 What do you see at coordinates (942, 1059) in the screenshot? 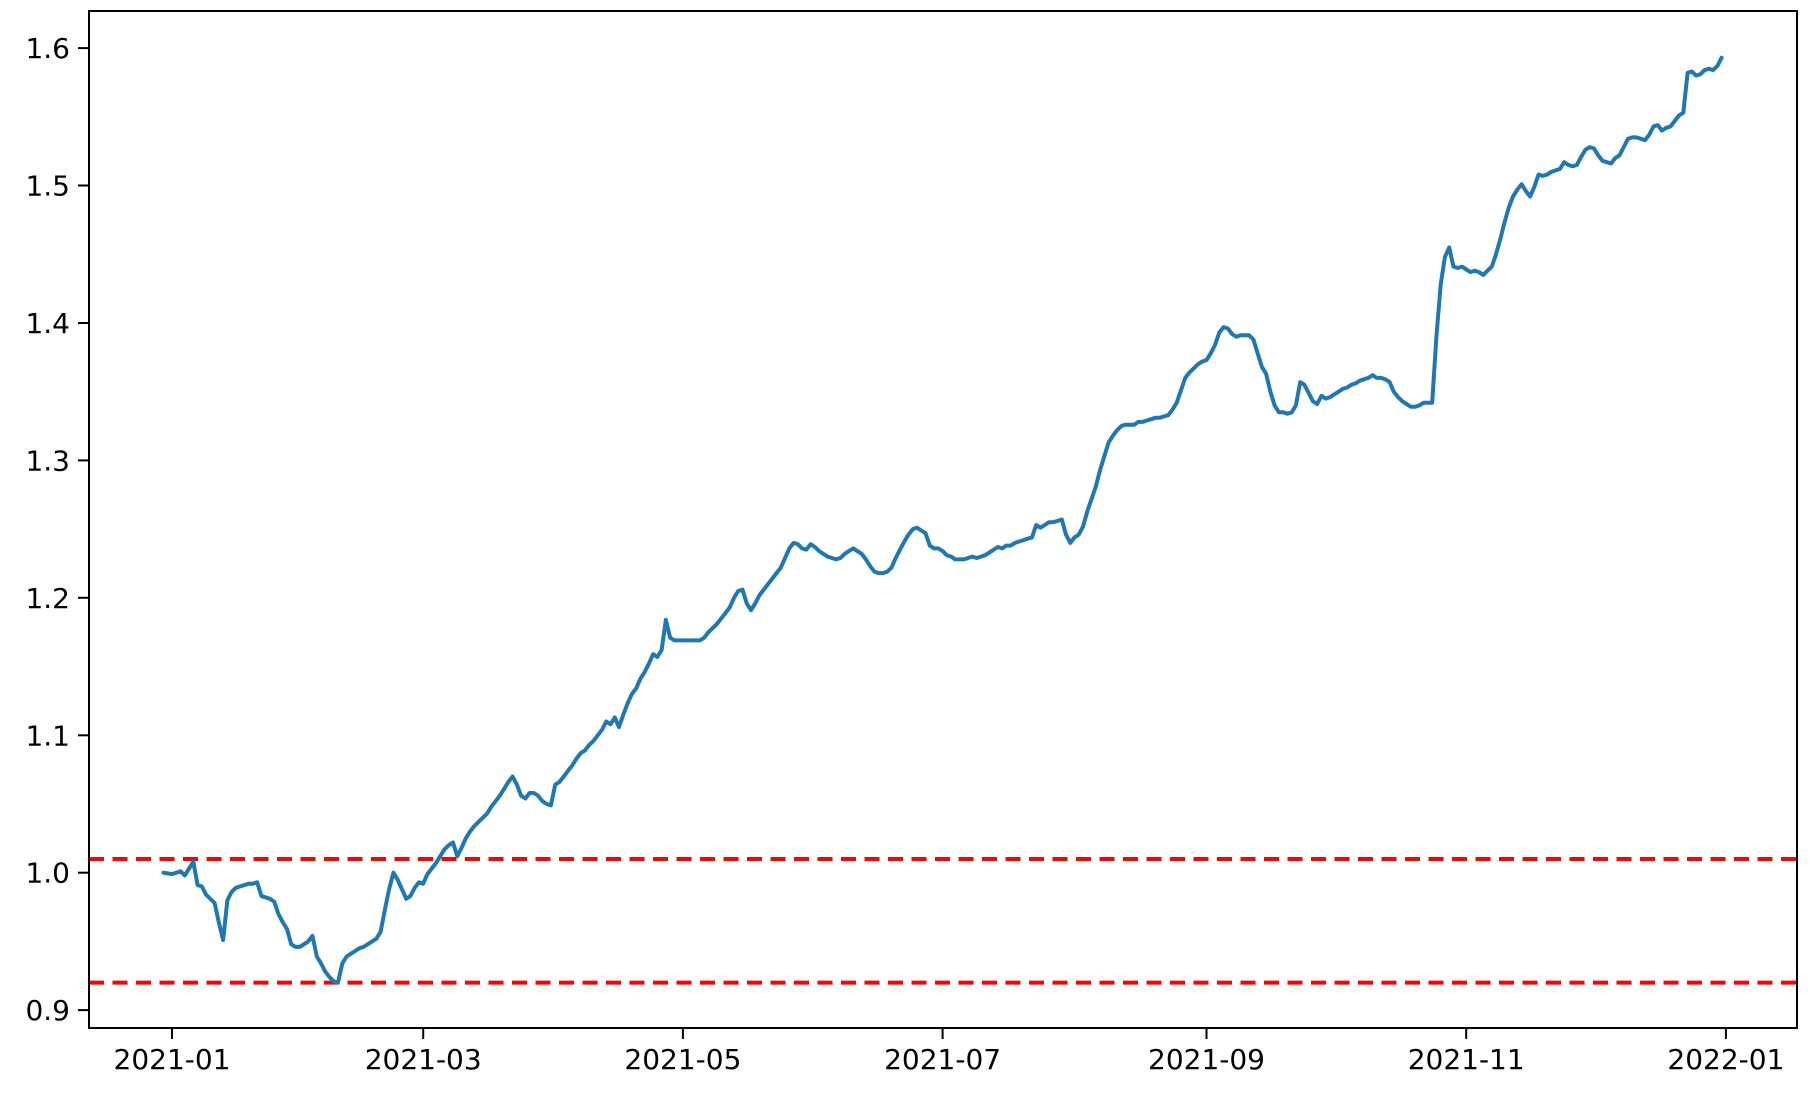
I see `x-tick-label: 2021-07` at bounding box center [942, 1059].